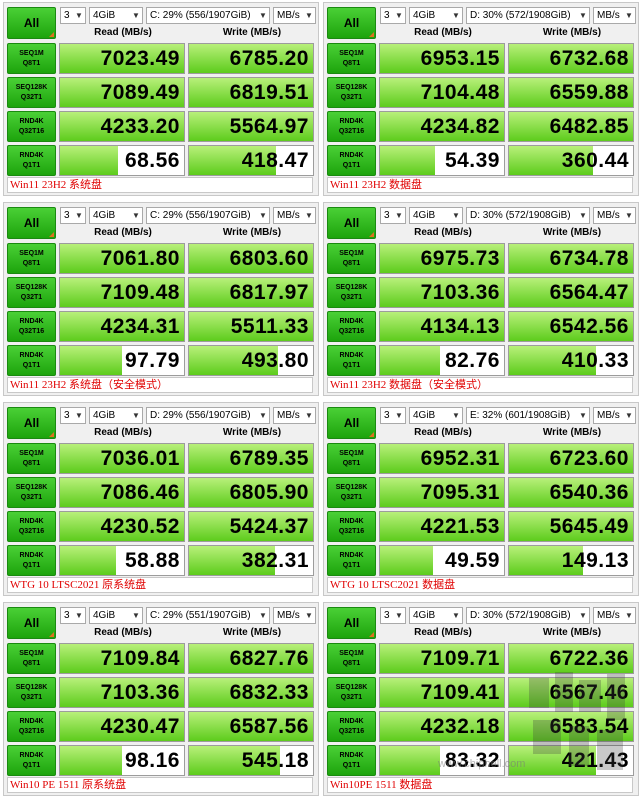 The height and width of the screenshot is (800, 641). What do you see at coordinates (288, 15) in the screenshot?
I see `unit-value: MB/s` at bounding box center [288, 15].